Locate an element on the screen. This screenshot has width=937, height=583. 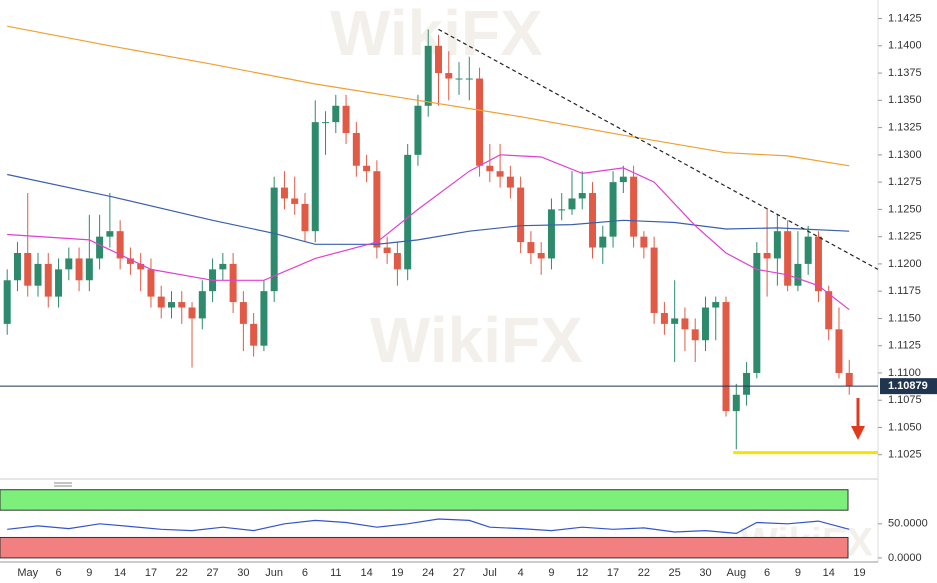
x-tick-label: 30 is located at coordinates (705, 573).